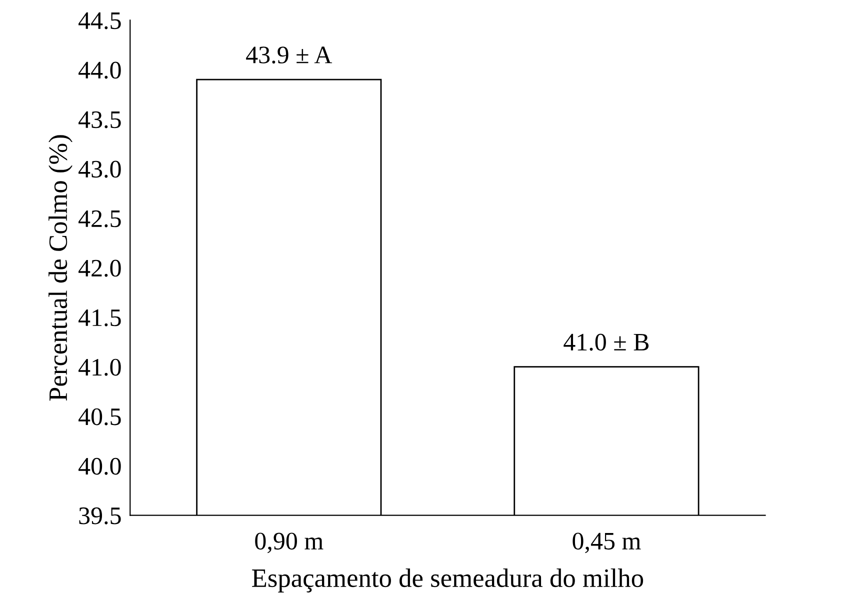 The height and width of the screenshot is (612, 856). I want to click on y-tick-label: 40.0, so click(99, 466).